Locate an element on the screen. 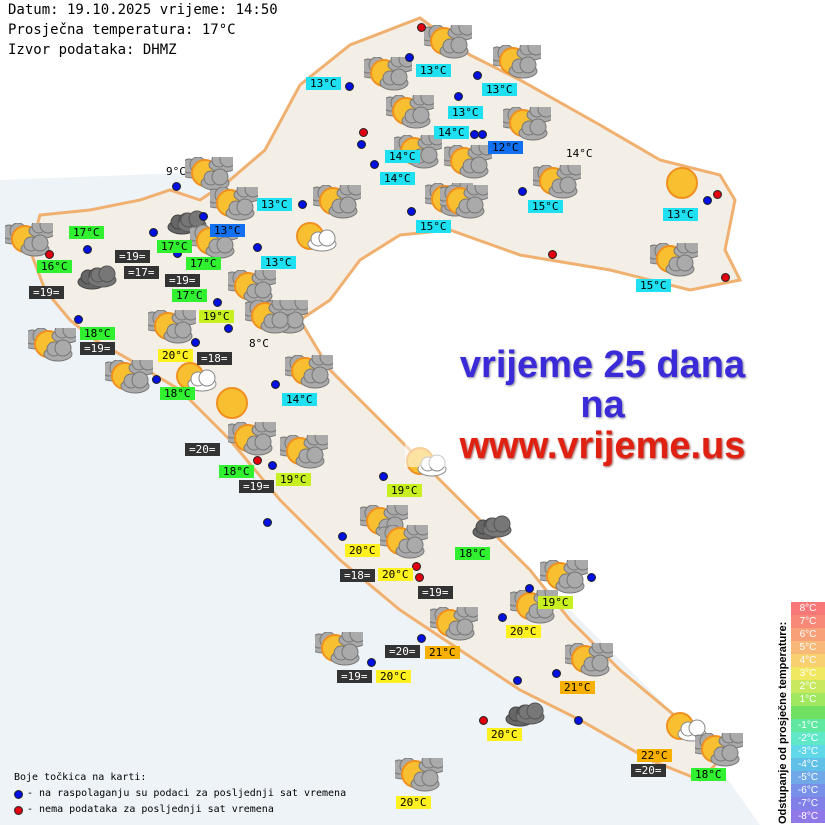 This screenshot has width=825, height=825. scale-step: 7°C is located at coordinates (808, 621).